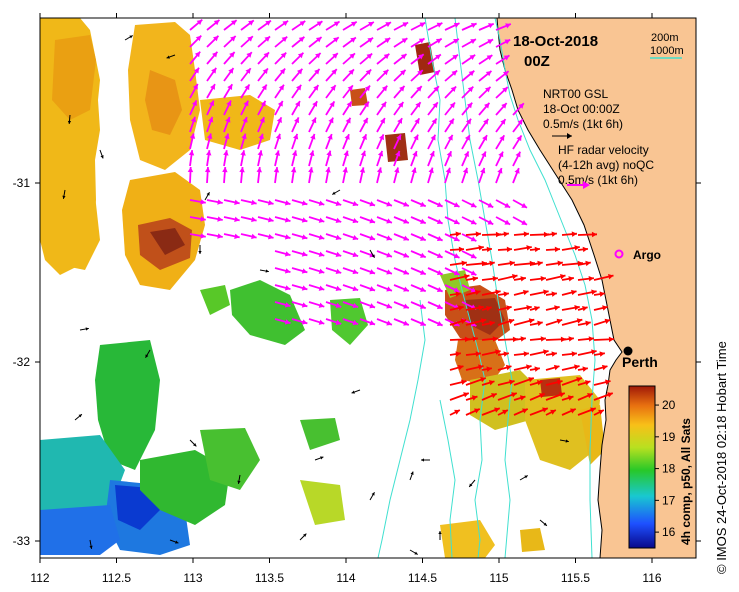  Describe the element at coordinates (22, 362) in the screenshot. I see `y-tick-label: -32` at that location.